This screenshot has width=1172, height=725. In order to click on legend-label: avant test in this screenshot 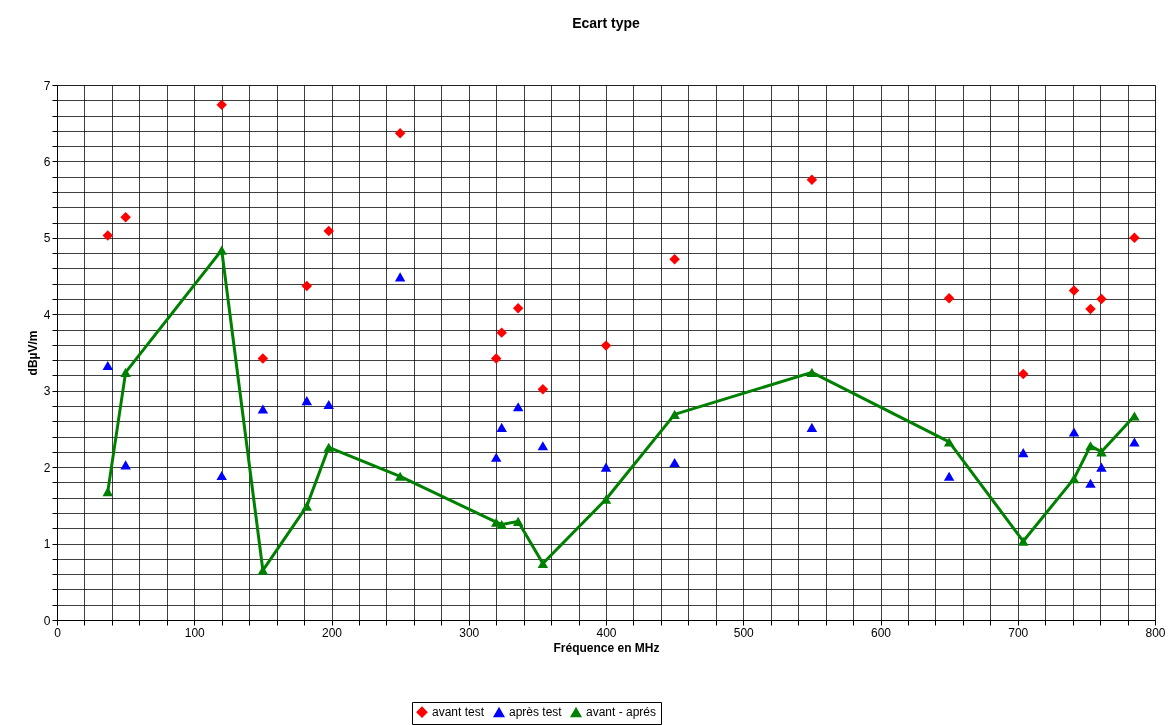, I will do `click(458, 712)`.